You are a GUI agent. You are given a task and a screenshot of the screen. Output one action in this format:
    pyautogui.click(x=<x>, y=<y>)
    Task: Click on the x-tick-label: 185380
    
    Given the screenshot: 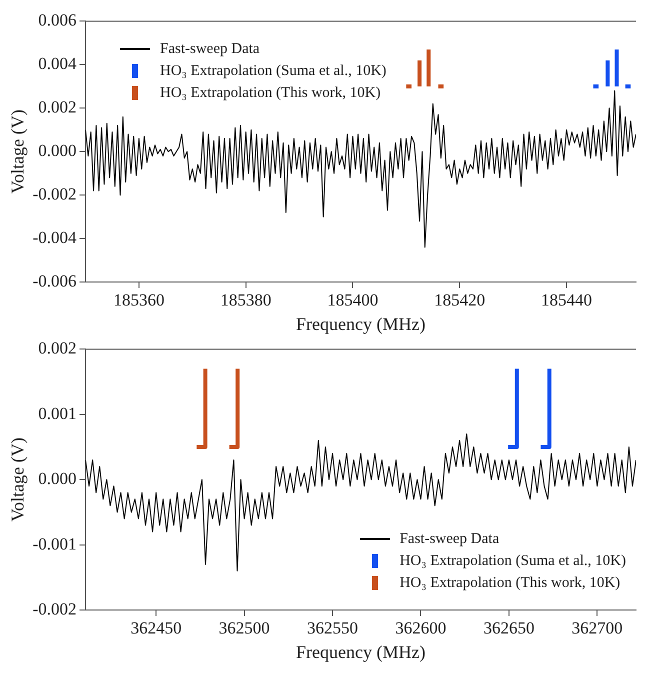 What is the action you would take?
    pyautogui.click(x=246, y=300)
    